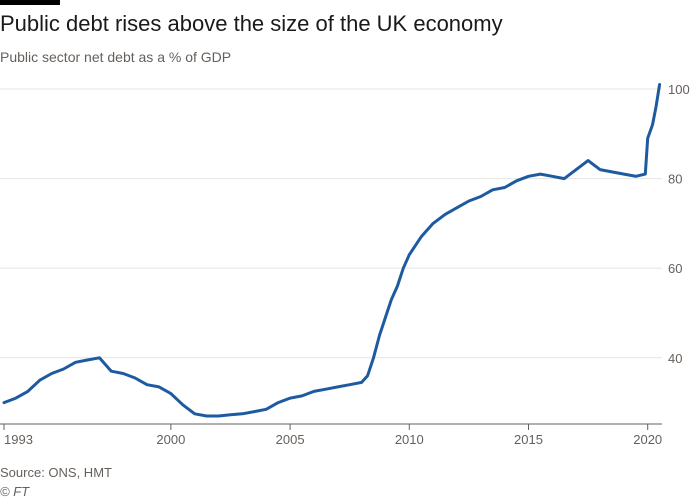 The image size is (700, 500). What do you see at coordinates (170, 439) in the screenshot?
I see `x-tick-label: 2000` at bounding box center [170, 439].